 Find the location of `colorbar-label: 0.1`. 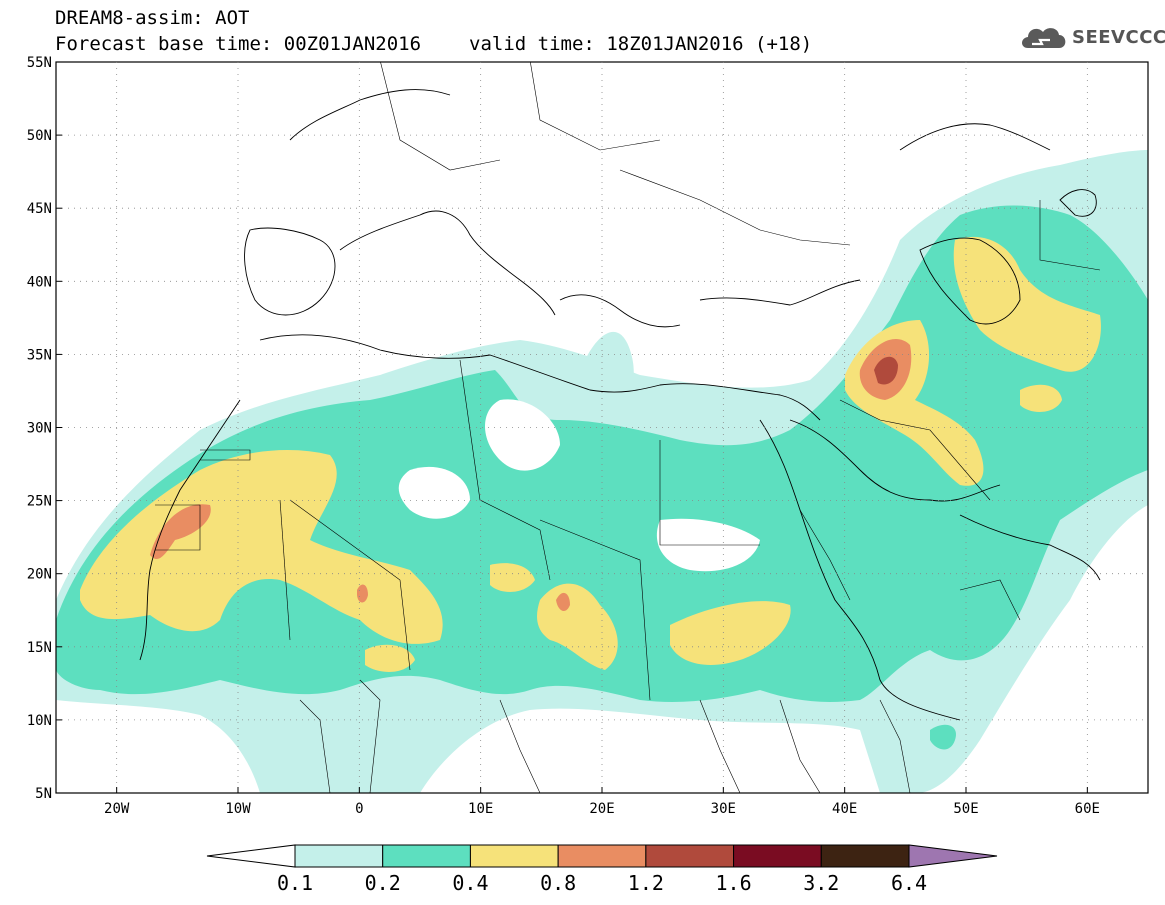

colorbar-label: 0.1 is located at coordinates (295, 883).